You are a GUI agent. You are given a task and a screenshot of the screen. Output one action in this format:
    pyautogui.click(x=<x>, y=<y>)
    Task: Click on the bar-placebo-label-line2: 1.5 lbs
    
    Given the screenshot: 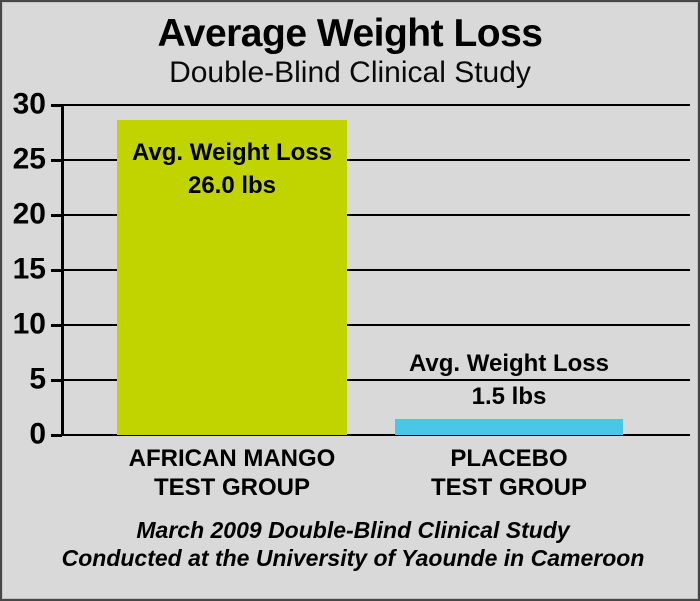 What is the action you would take?
    pyautogui.click(x=509, y=396)
    